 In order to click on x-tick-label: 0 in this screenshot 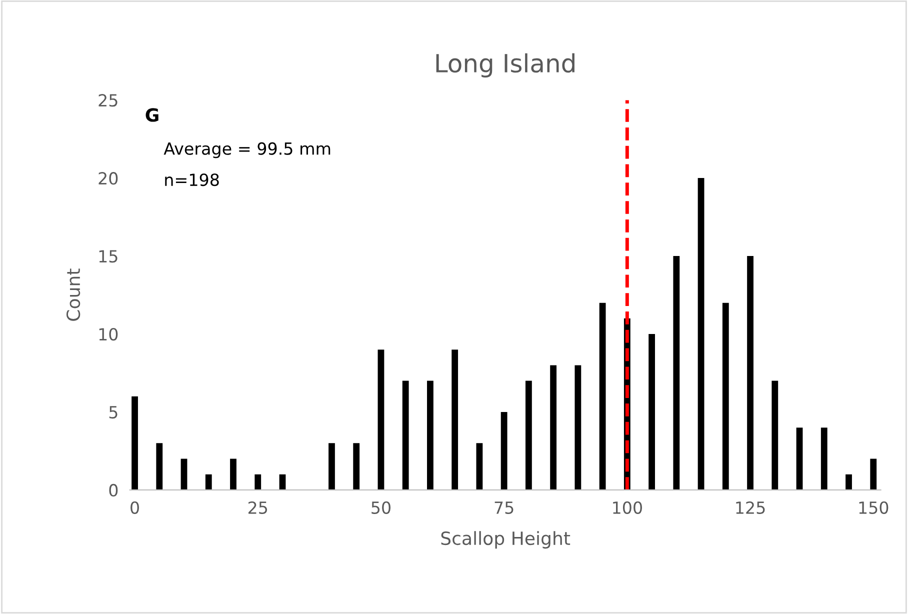, I will do `click(134, 507)`.